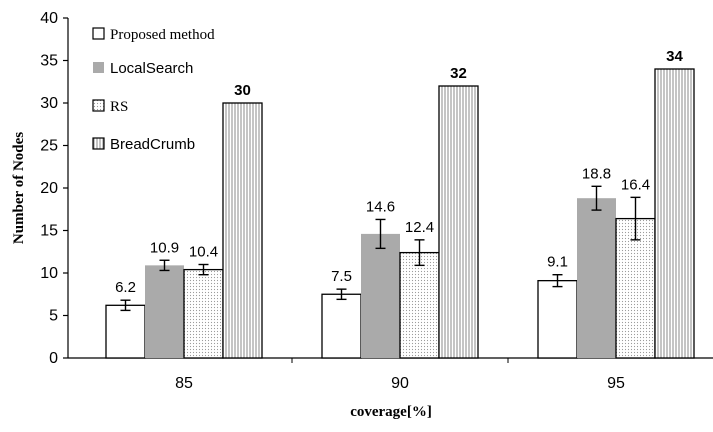  What do you see at coordinates (49, 188) in the screenshot?
I see `y-tick-label: 20` at bounding box center [49, 188].